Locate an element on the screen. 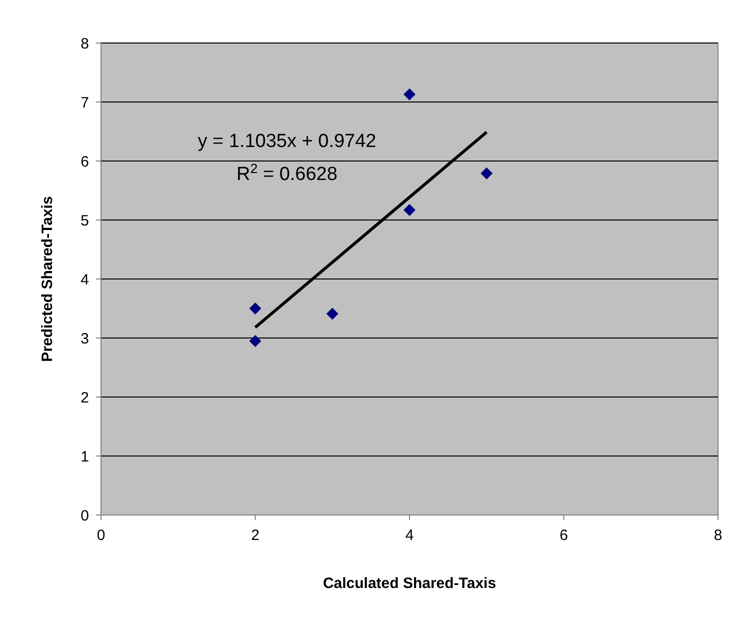 This screenshot has height=619, width=734. y-tick-label: 4 is located at coordinates (84, 279).